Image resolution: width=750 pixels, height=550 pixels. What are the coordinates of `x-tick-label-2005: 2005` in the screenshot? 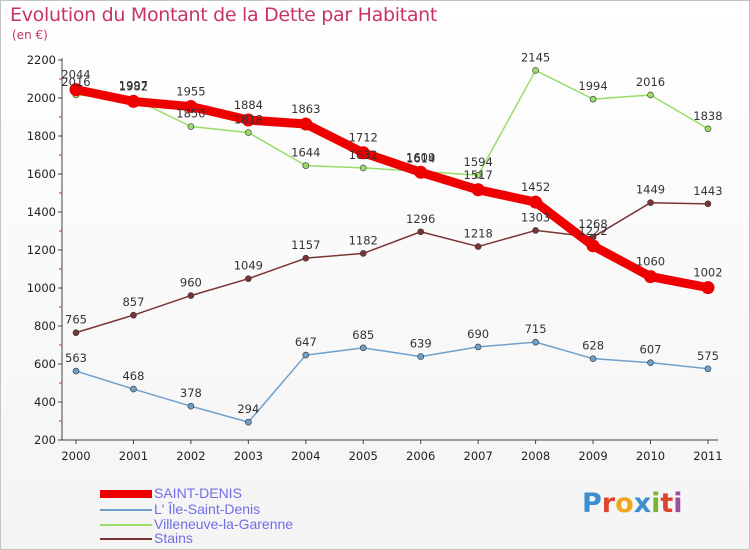 It's located at (363, 456).